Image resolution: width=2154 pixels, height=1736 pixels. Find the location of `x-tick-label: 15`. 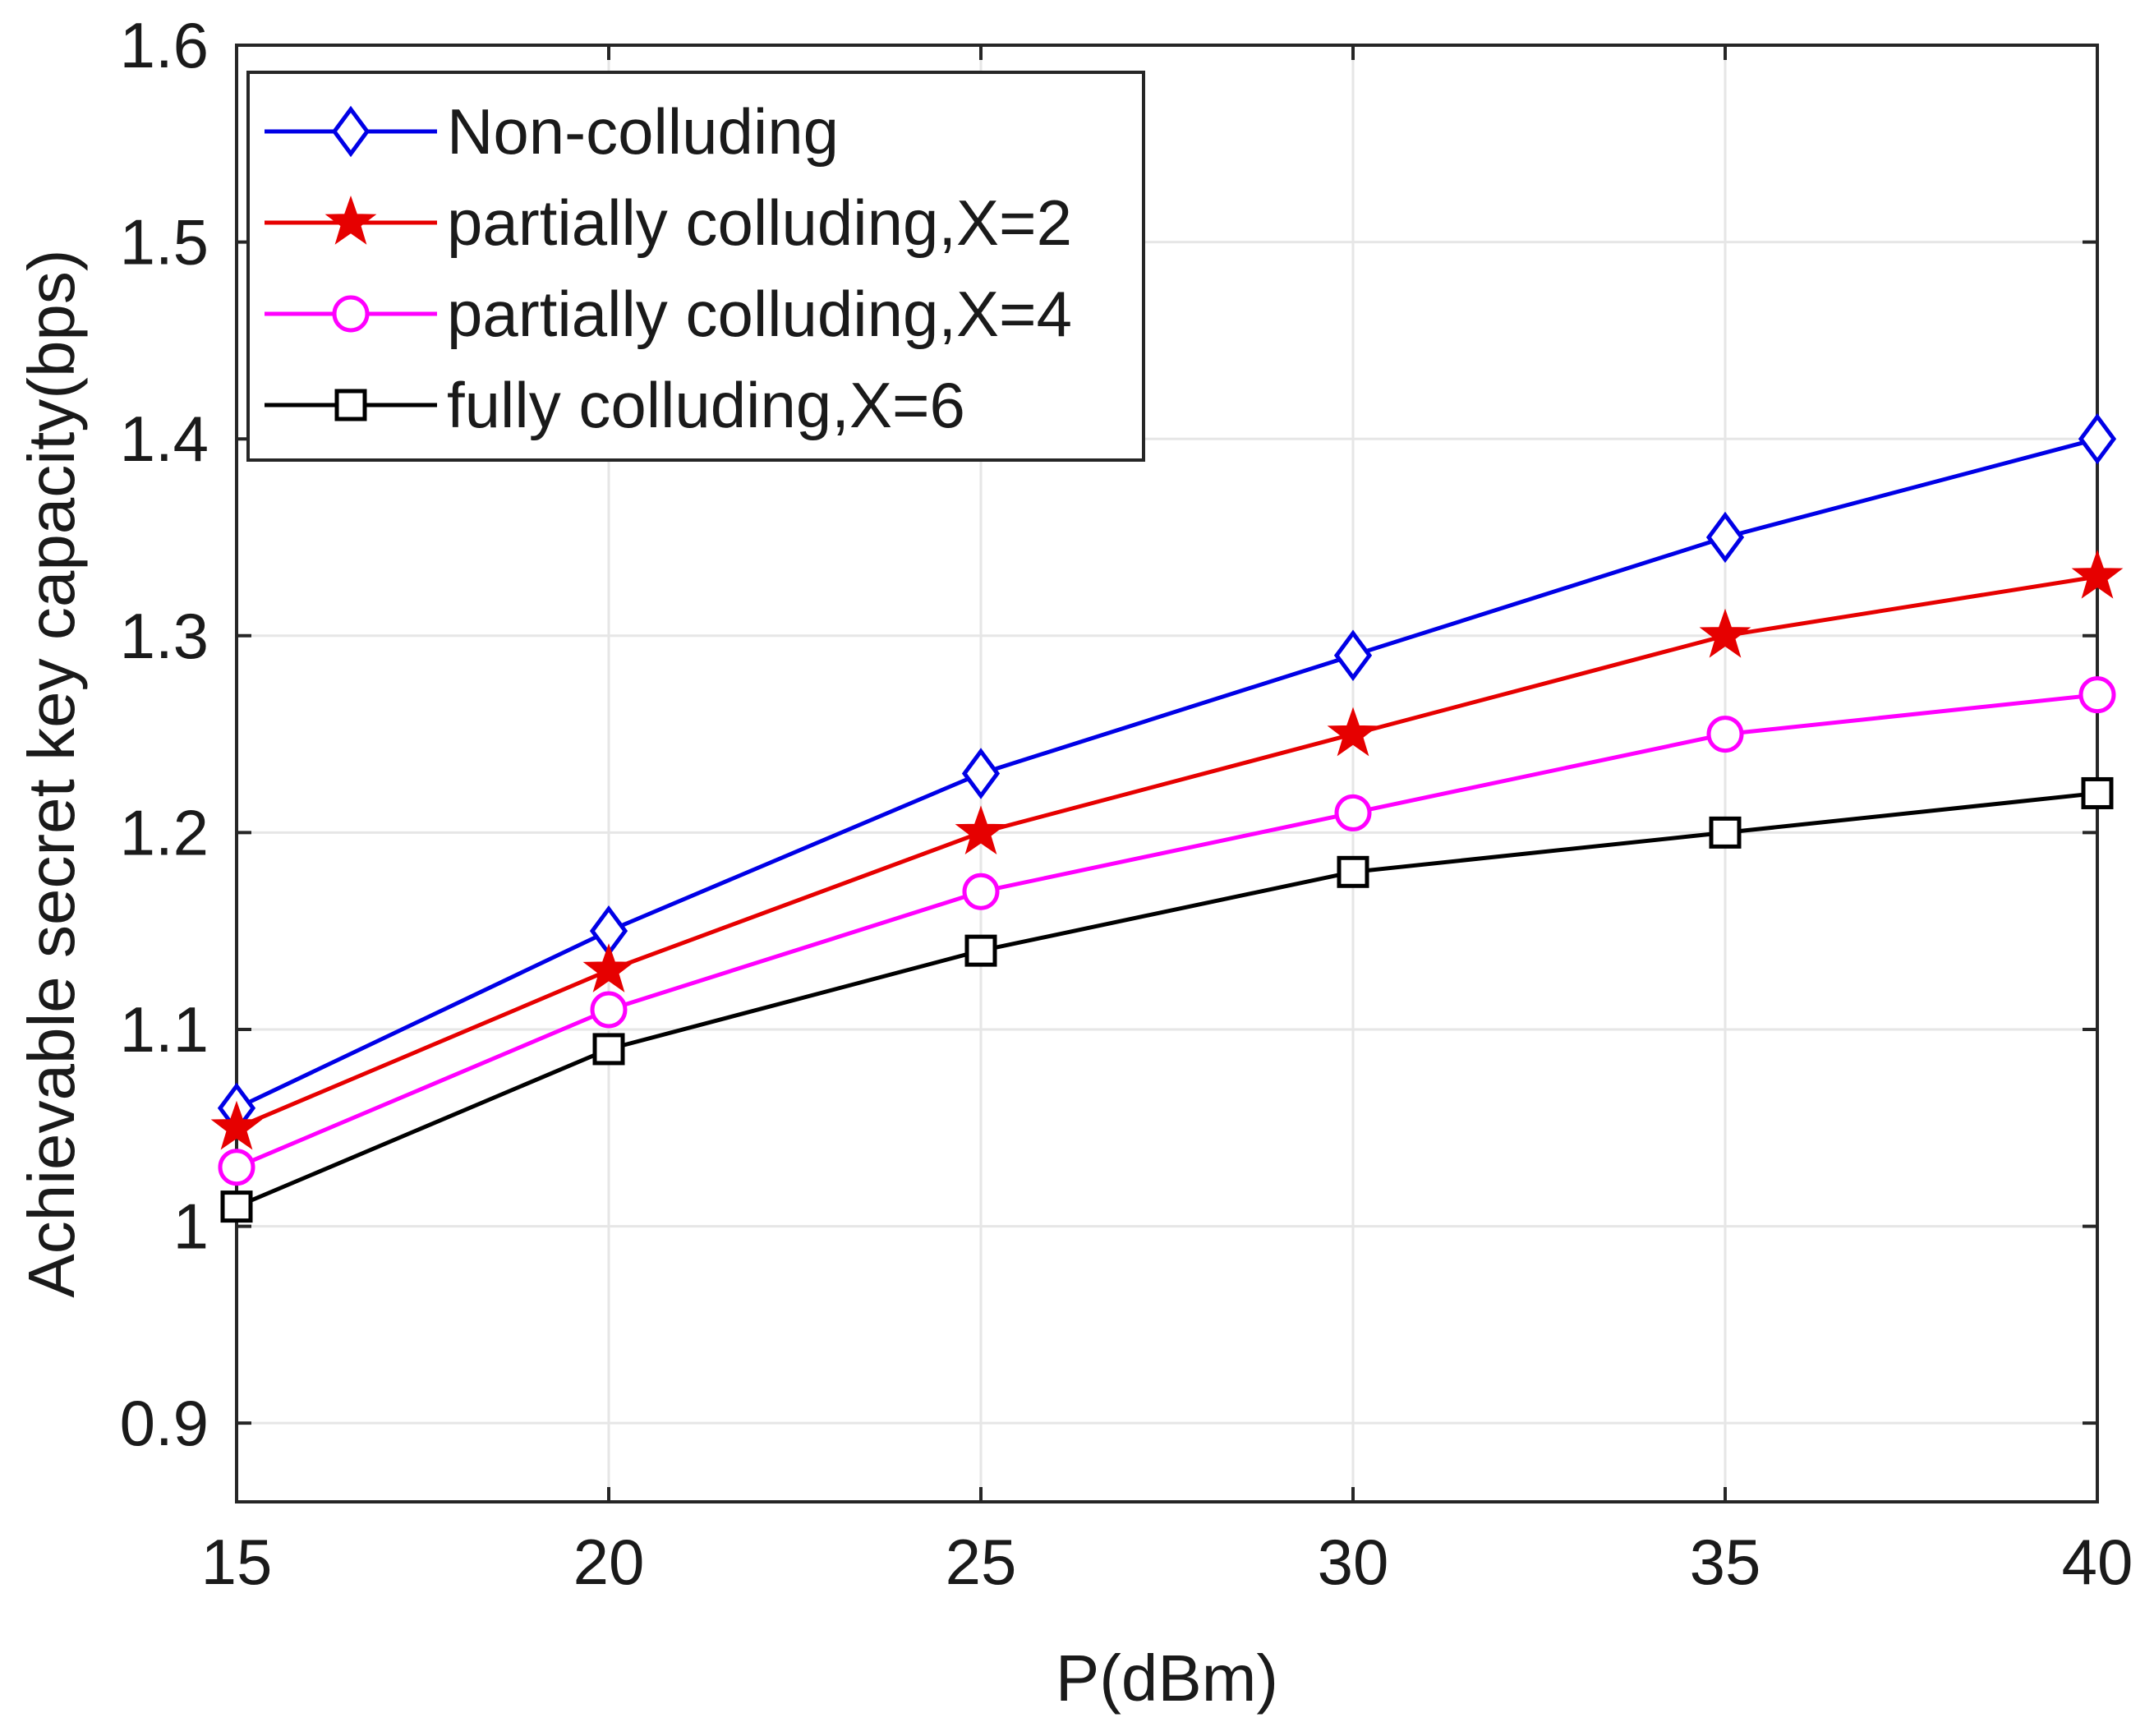

x-tick-label: 15 is located at coordinates (237, 1562).